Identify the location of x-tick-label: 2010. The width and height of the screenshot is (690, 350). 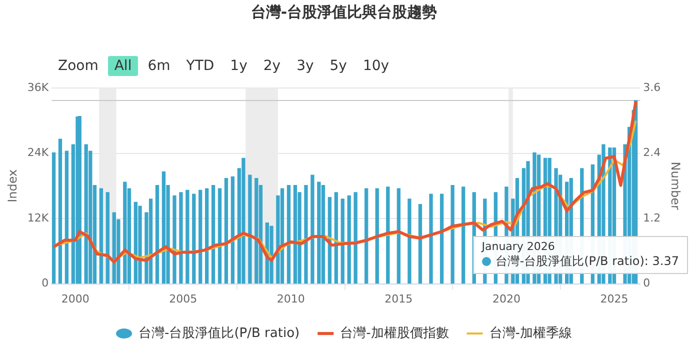
(290, 299).